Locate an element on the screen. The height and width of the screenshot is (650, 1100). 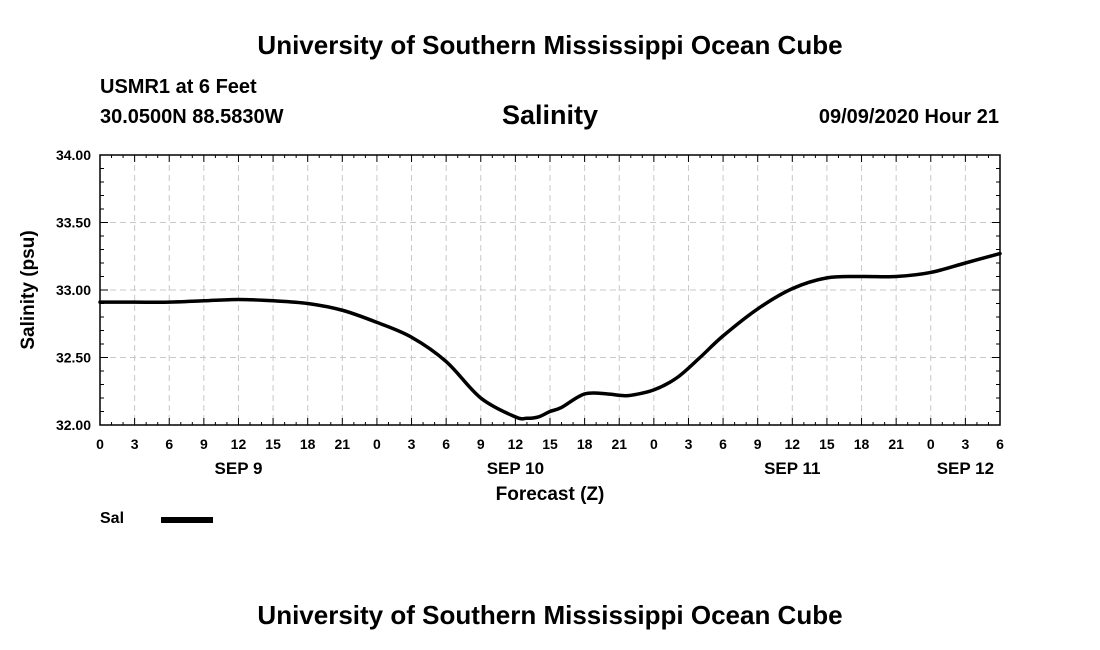
y-tick-label: 33.50 is located at coordinates (73, 223).